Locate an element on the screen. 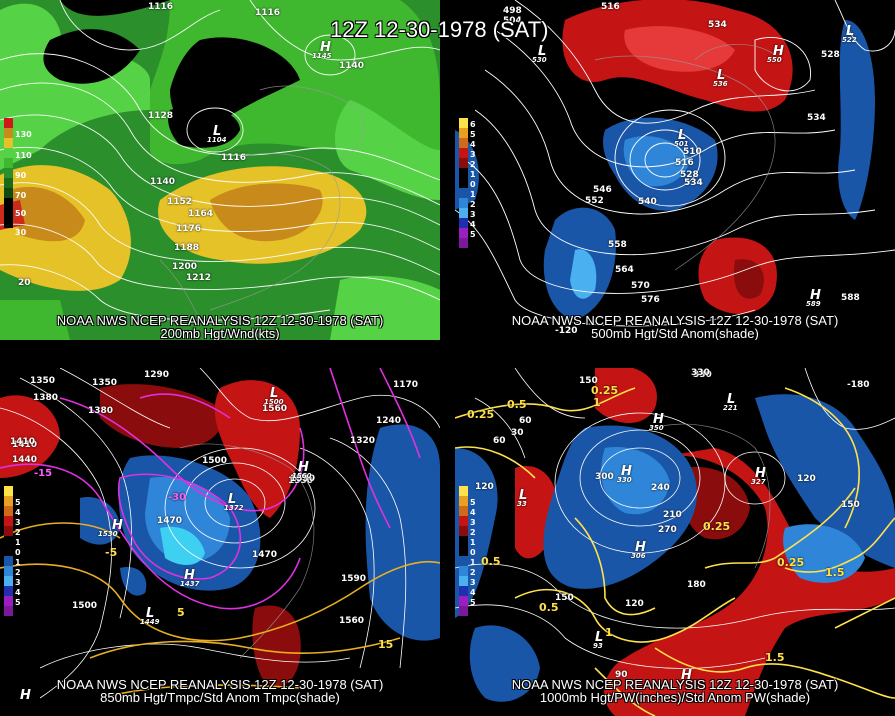 The height and width of the screenshot is (716, 895). panel-caption-field: 850mb Hgt/Tmpc/Std Anom Tmpc(shade) is located at coordinates (220, 697).